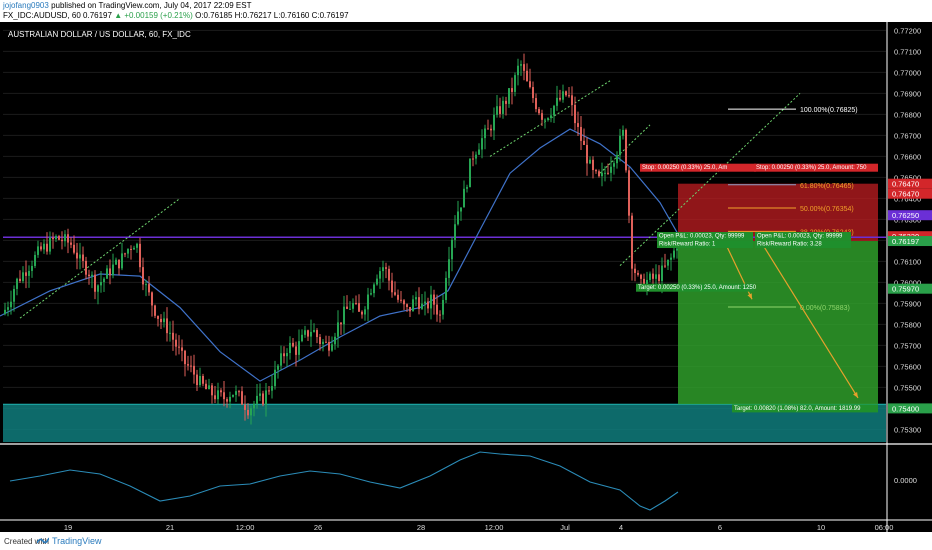  Describe the element at coordinates (805, 408) in the screenshot. I see `target-label-box` at that location.